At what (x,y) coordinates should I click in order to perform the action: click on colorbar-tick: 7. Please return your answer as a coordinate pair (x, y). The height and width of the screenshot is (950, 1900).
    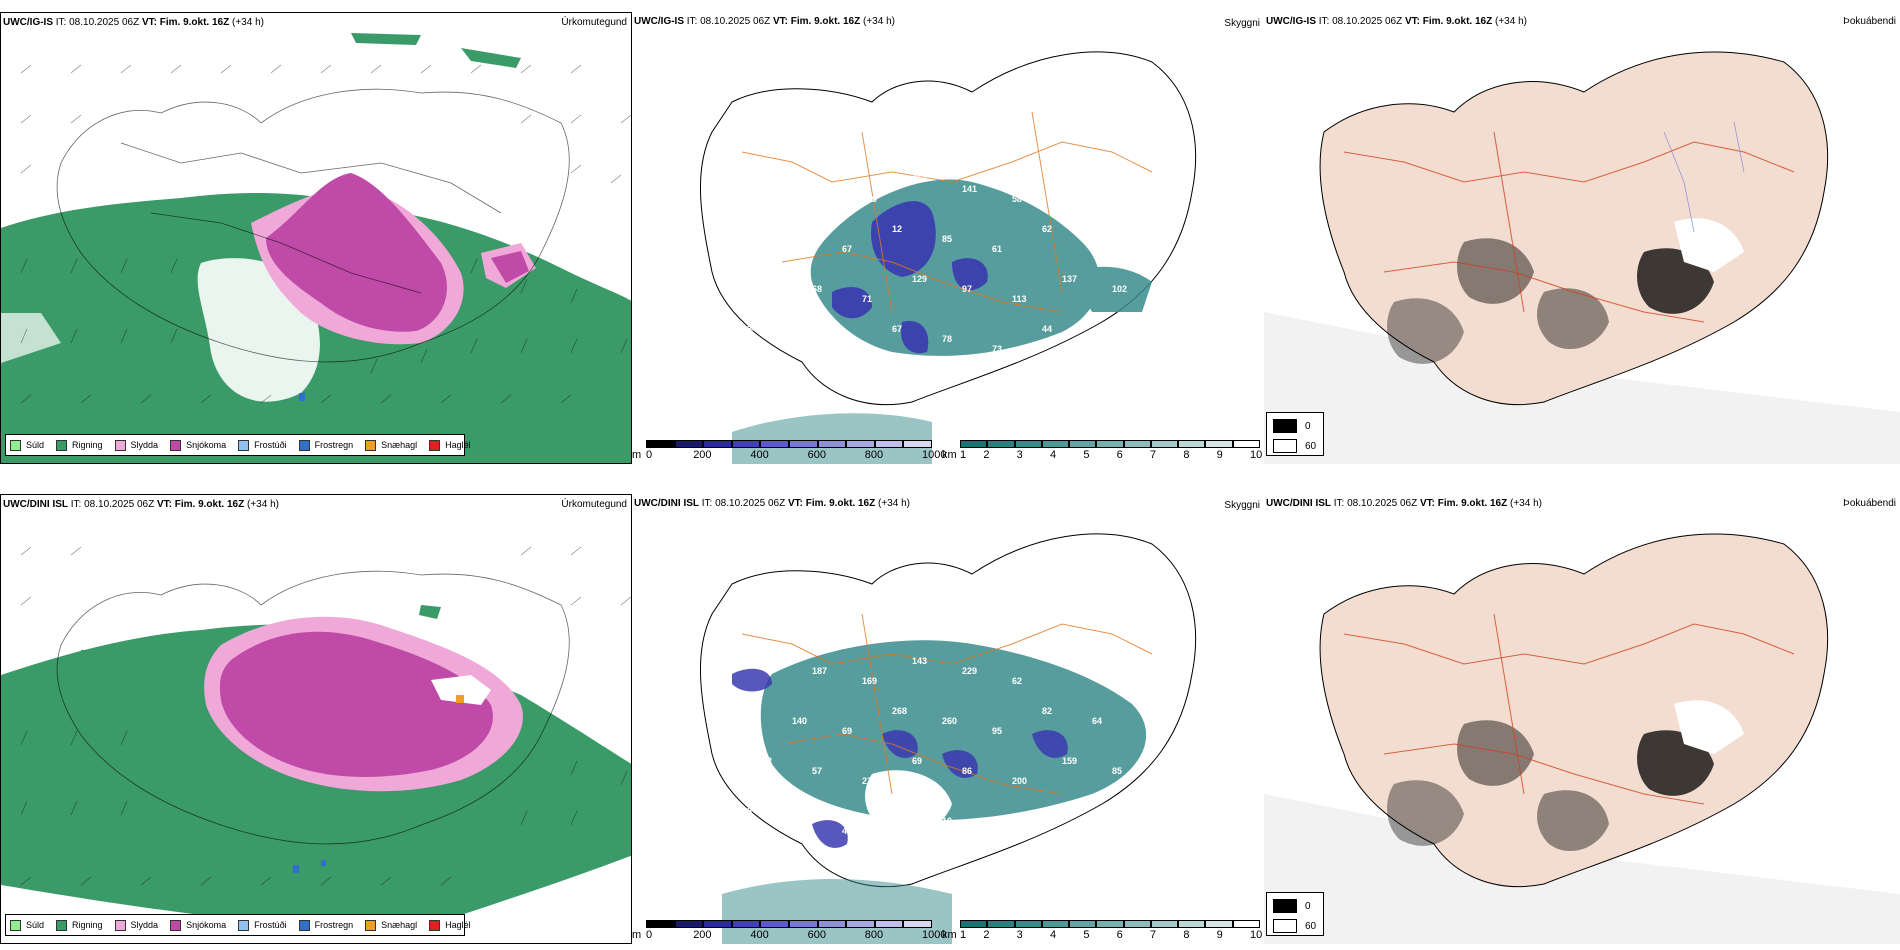
    Looking at the image, I should click on (1153, 935).